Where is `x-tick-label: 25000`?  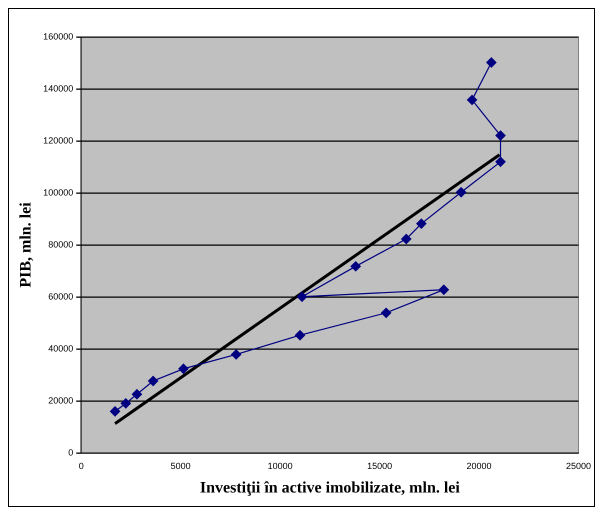 x-tick-label: 25000 is located at coordinates (578, 465).